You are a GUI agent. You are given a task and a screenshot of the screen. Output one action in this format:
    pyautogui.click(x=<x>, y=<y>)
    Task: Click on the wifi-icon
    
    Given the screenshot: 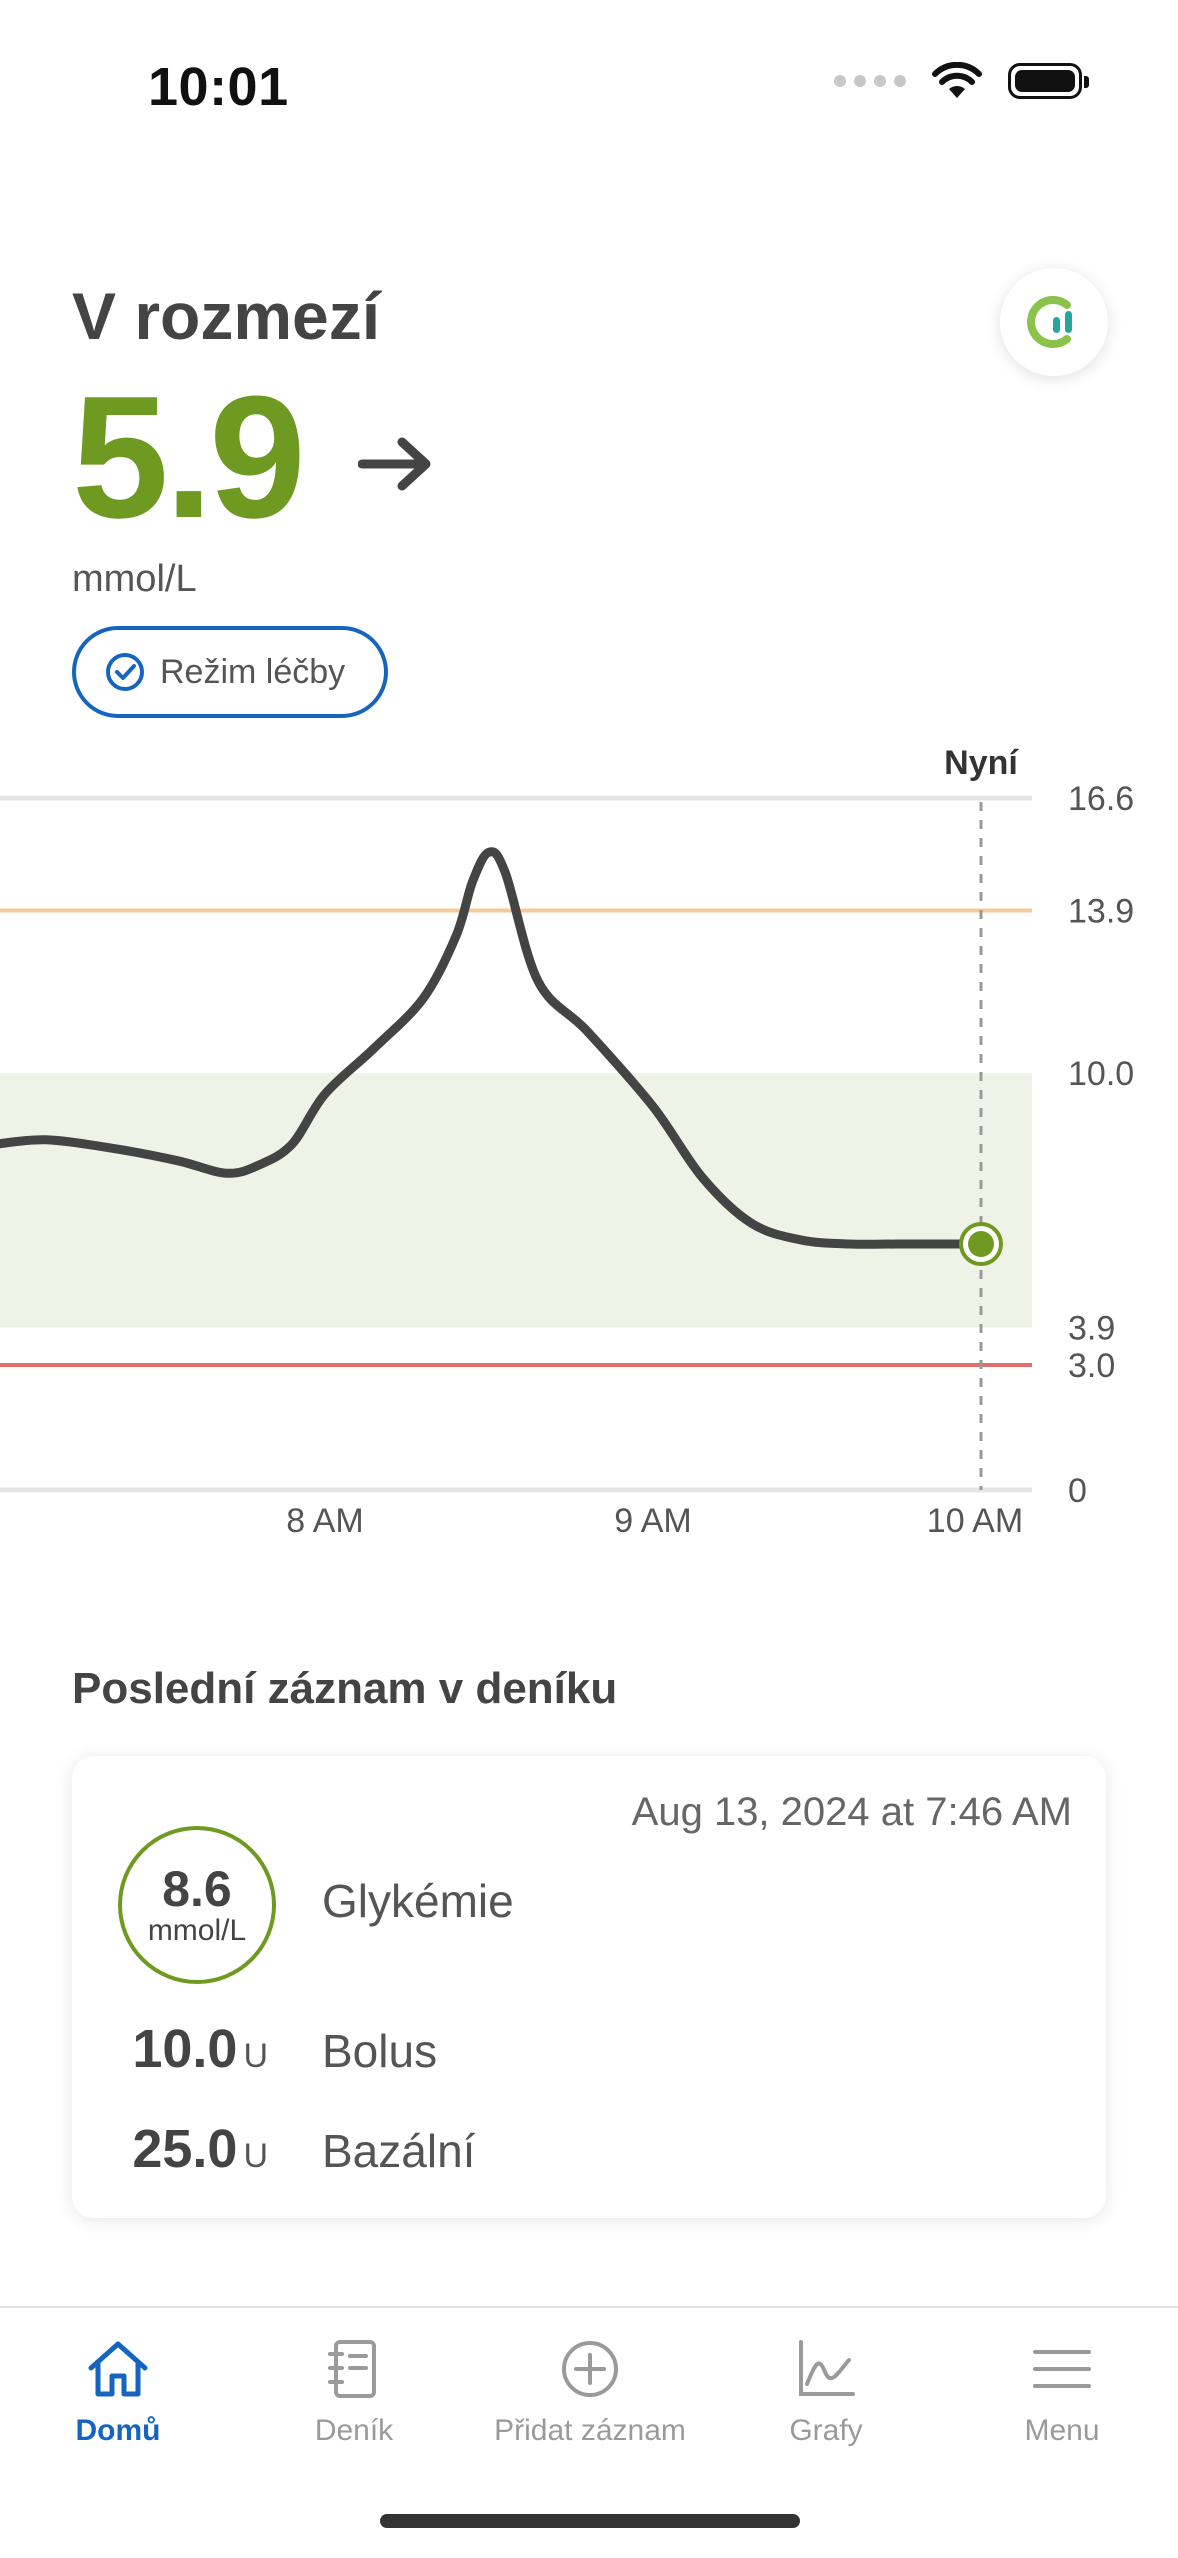 What is the action you would take?
    pyautogui.click(x=957, y=80)
    